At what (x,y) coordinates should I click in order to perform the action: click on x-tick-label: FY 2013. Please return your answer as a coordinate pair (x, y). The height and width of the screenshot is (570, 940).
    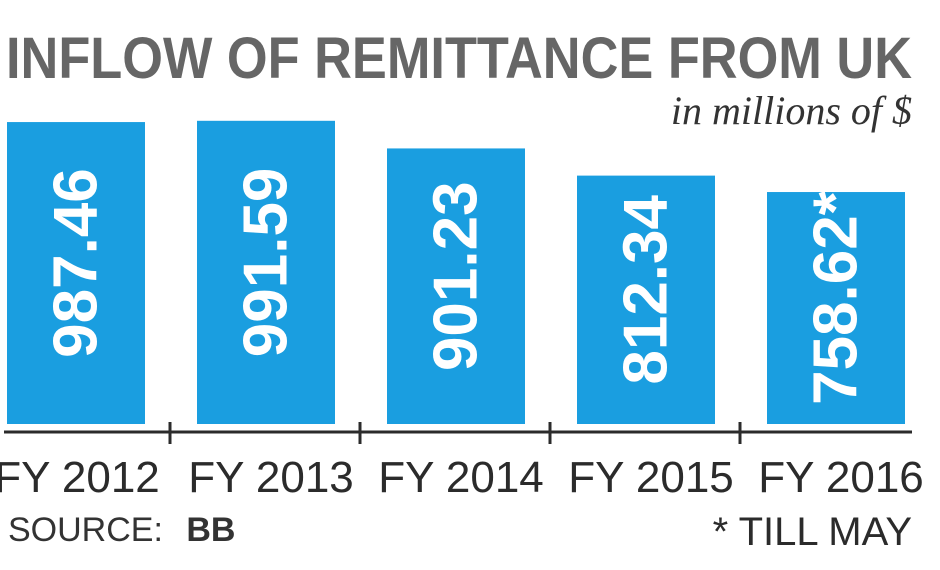
    Looking at the image, I should click on (271, 477).